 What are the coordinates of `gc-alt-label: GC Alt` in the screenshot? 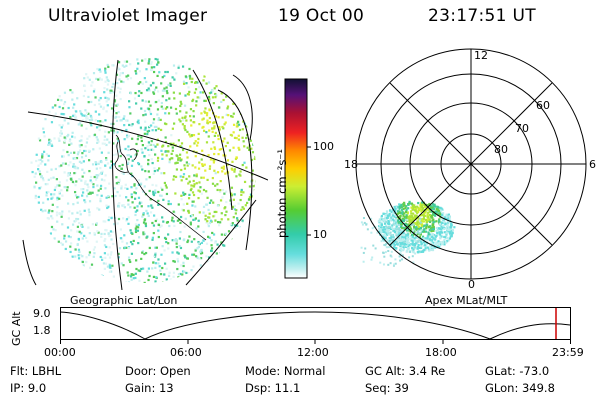 It's located at (16, 328).